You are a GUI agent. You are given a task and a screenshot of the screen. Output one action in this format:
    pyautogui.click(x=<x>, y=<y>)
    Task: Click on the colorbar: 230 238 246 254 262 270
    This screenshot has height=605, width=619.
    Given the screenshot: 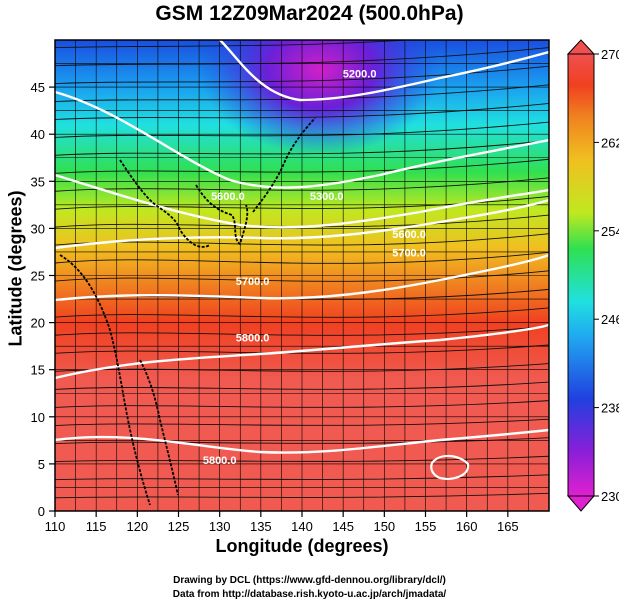 What is the action you would take?
    pyautogui.click(x=592, y=275)
    